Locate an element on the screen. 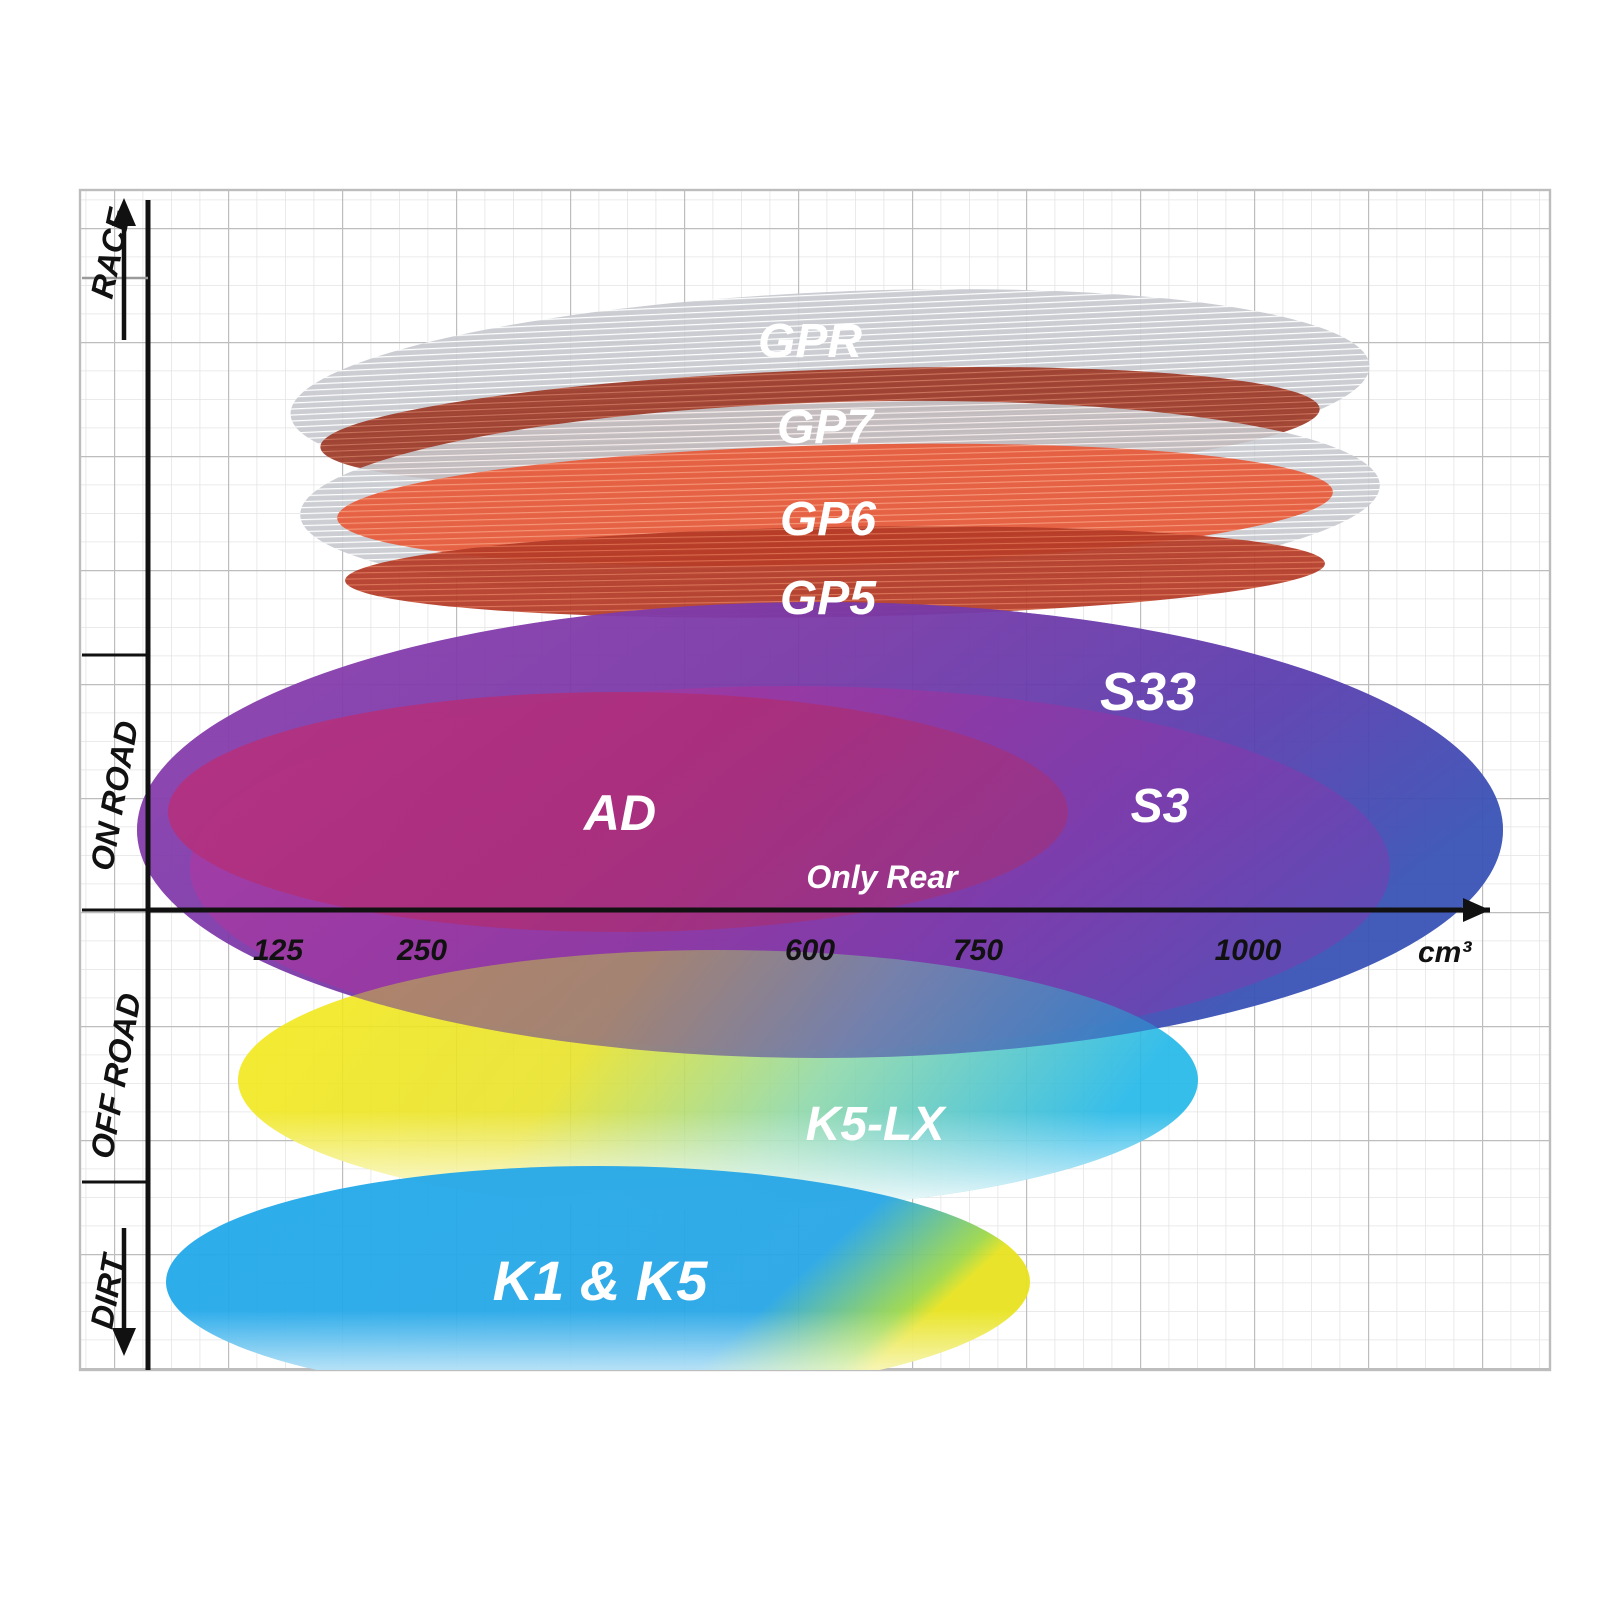 The width and height of the screenshot is (1600, 1600). race-arrow-icon is located at coordinates (124, 269).